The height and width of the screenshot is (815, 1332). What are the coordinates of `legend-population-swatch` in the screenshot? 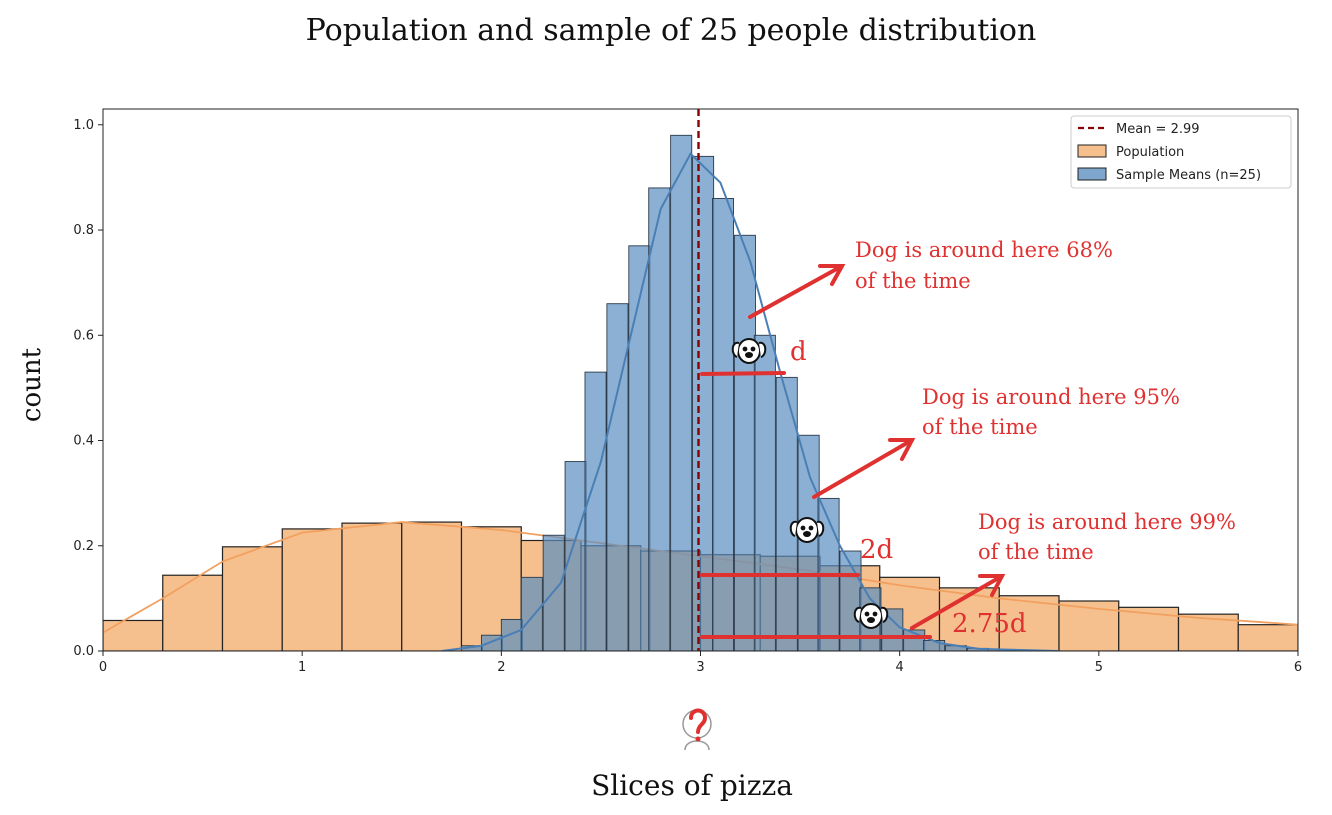 It's located at (1092, 151).